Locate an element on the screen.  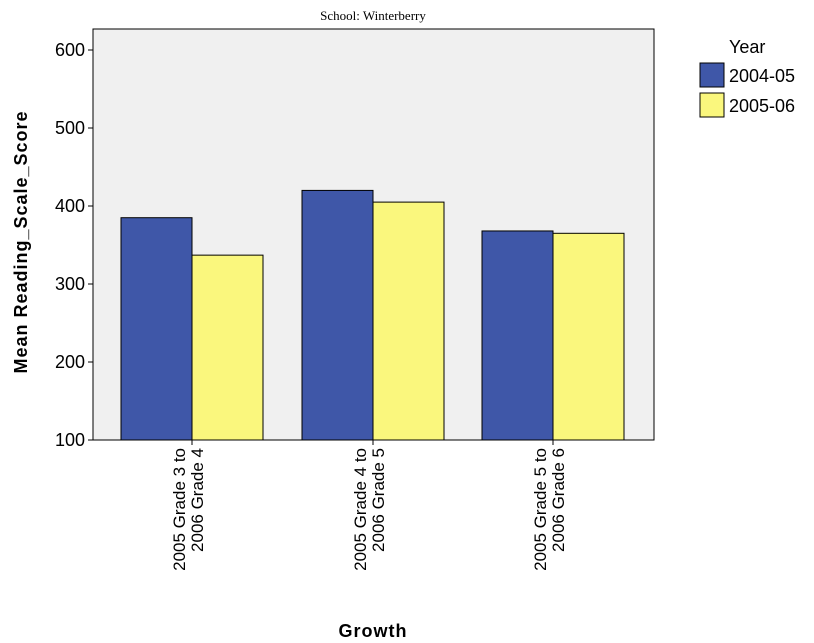
legend-title: Year is located at coordinates (747, 47).